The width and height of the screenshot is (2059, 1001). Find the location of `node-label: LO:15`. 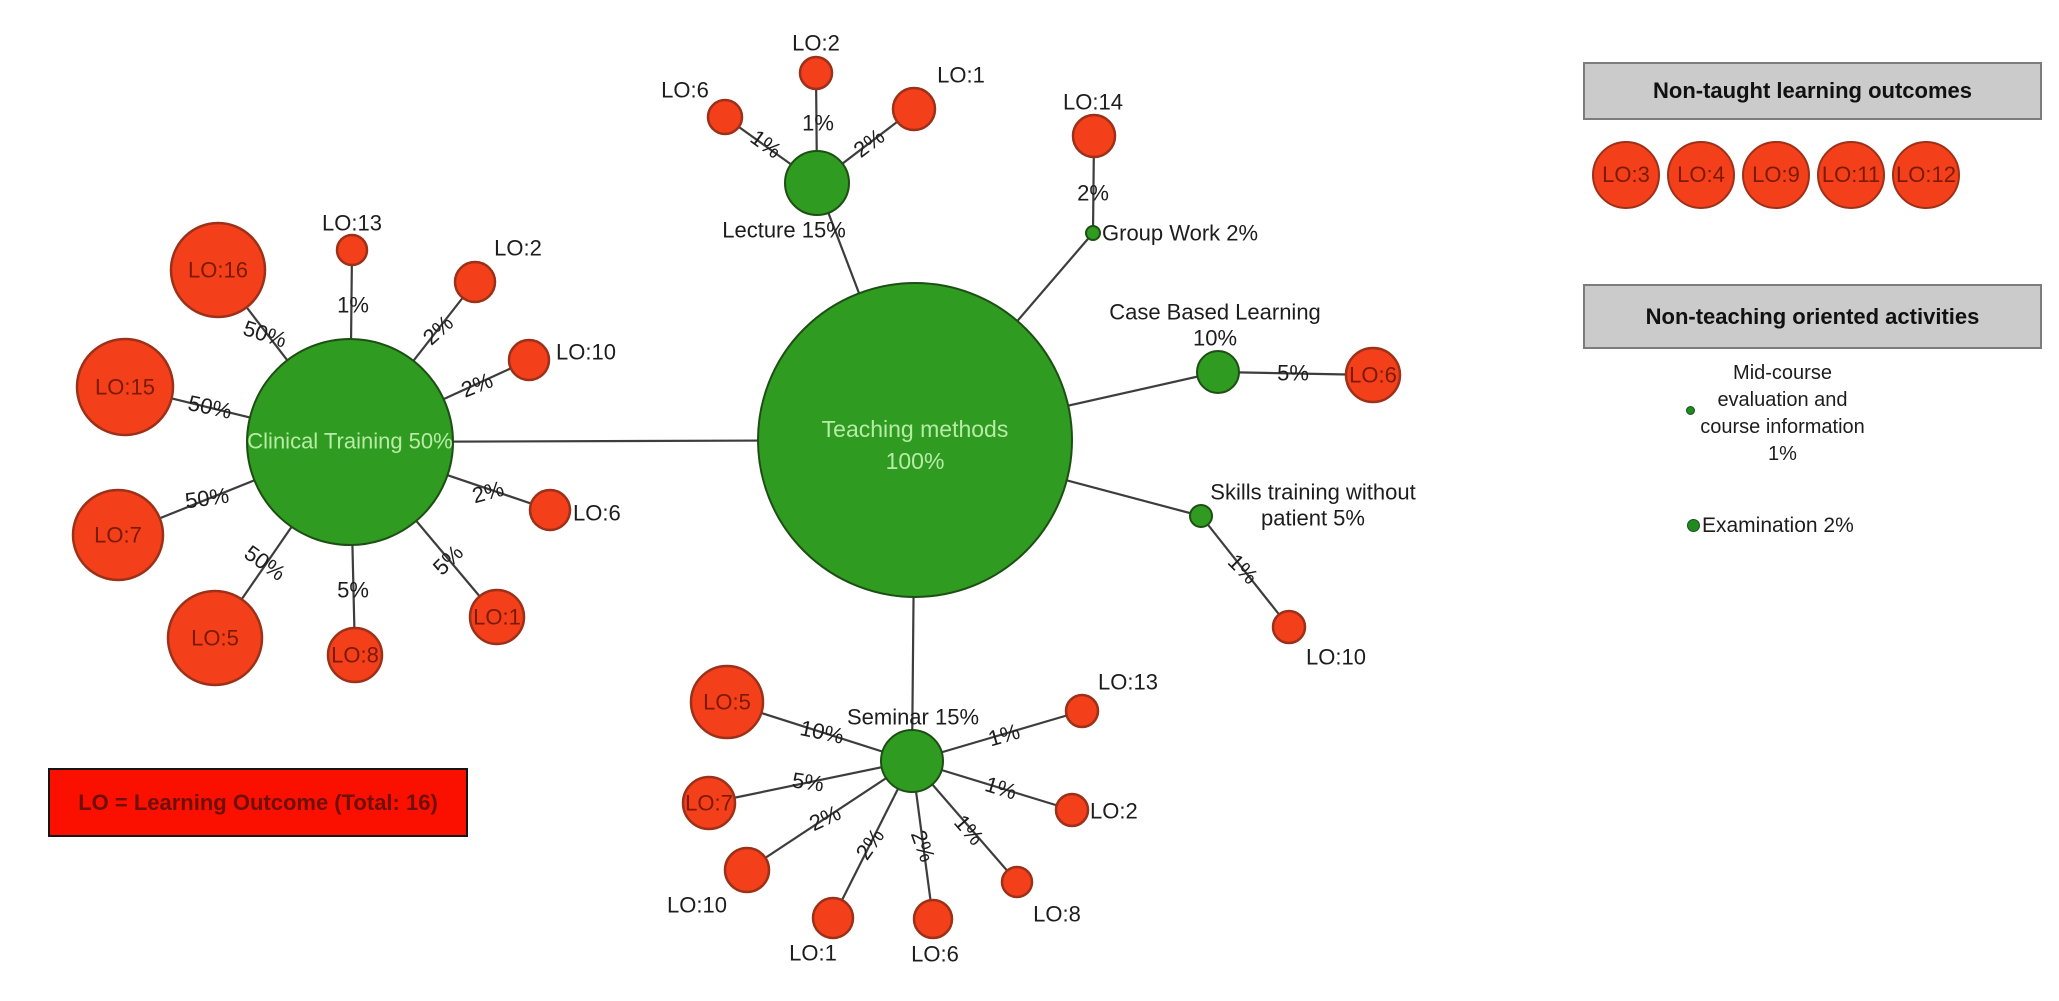

node-label: LO:15 is located at coordinates (125, 387).